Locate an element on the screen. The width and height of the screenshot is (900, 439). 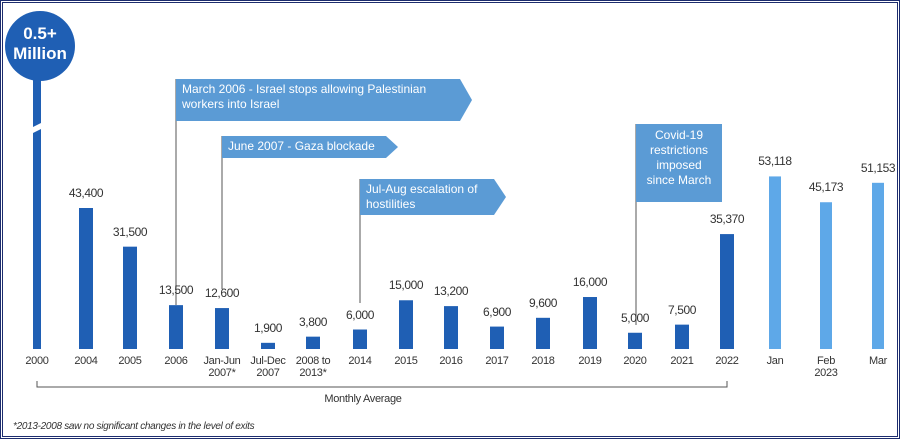
x-tick-label: 2014 is located at coordinates (360, 361).